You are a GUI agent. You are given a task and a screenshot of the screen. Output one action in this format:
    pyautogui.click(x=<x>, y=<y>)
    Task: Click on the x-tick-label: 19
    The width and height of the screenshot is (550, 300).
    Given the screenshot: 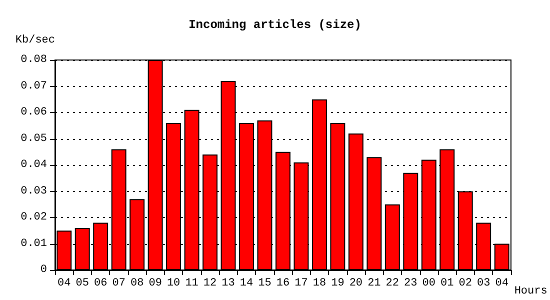 What is the action you would take?
    pyautogui.click(x=337, y=284)
    